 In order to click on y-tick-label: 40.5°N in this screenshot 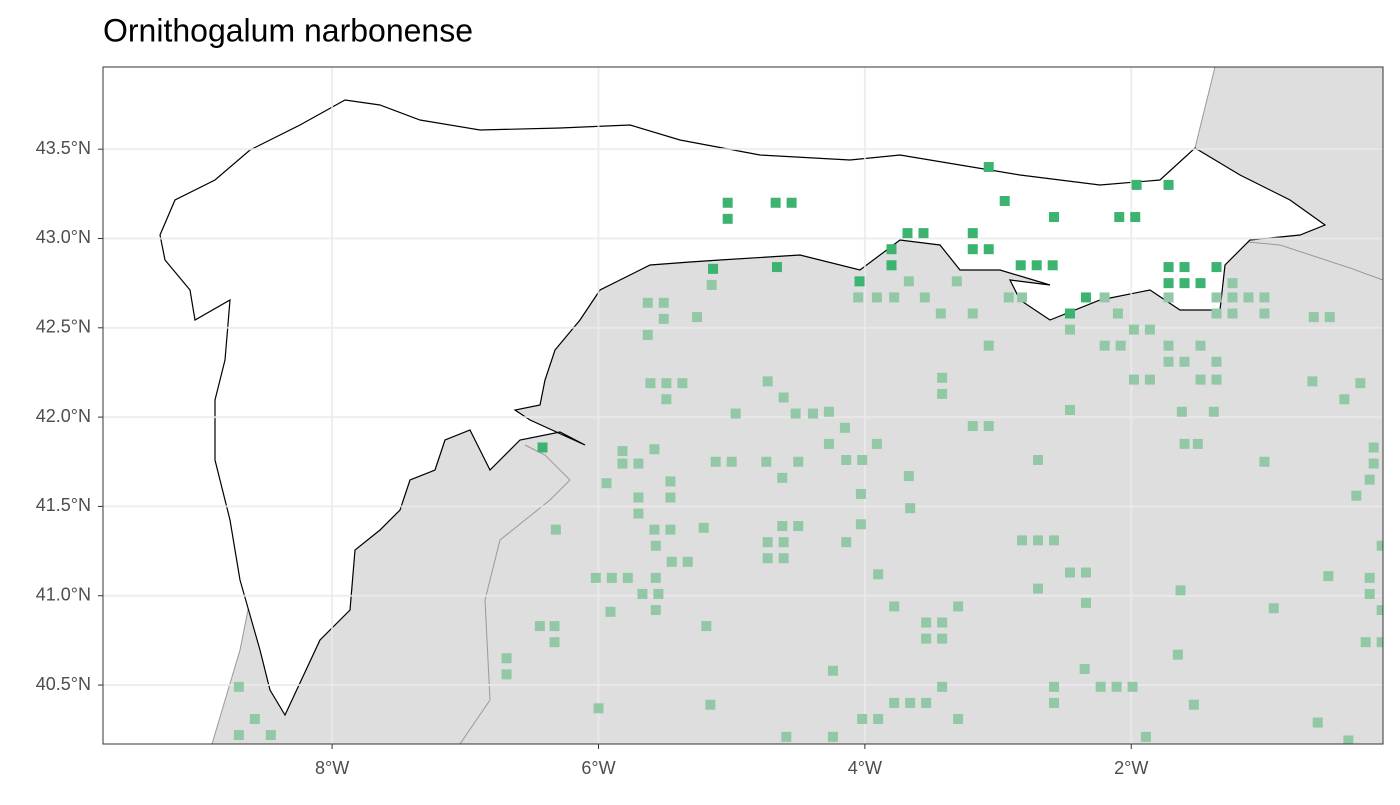, I will do `click(63, 684)`.